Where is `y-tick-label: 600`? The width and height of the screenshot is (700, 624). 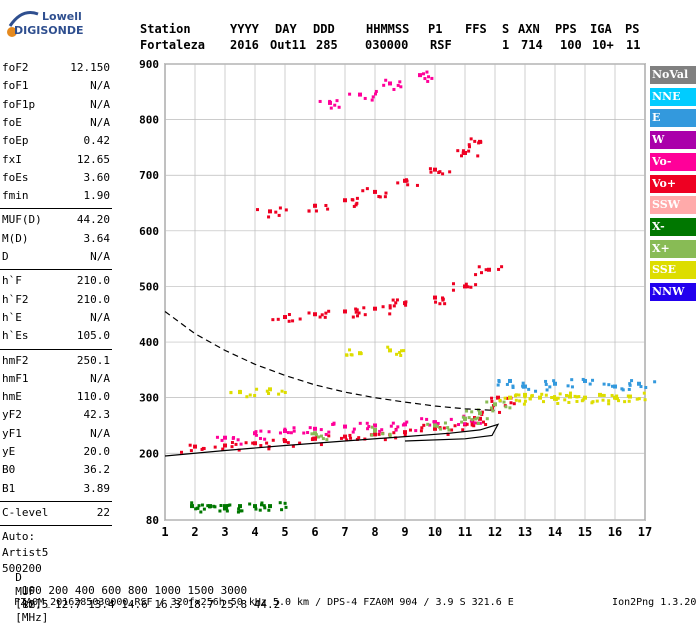 y-tick-label: 600 is located at coordinates (149, 231).